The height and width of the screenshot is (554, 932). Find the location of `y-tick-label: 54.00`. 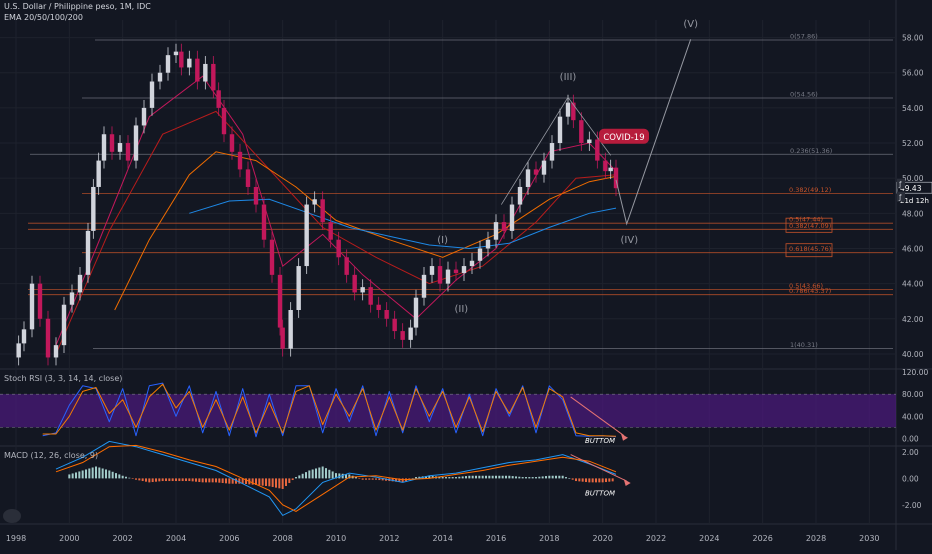

y-tick-label: 54.00 is located at coordinates (913, 108).